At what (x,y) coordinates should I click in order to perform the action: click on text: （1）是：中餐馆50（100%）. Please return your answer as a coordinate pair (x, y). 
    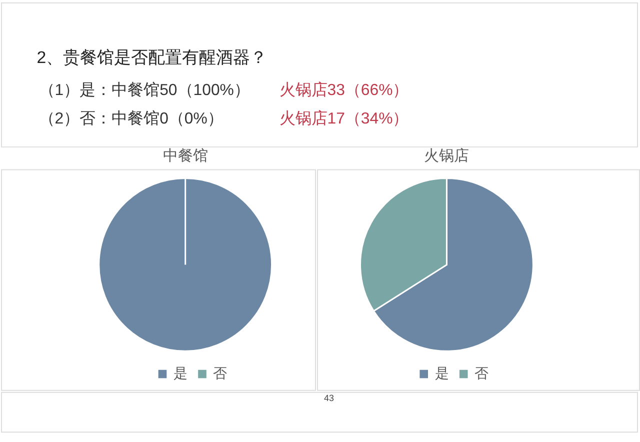
    Looking at the image, I should click on (144, 89).